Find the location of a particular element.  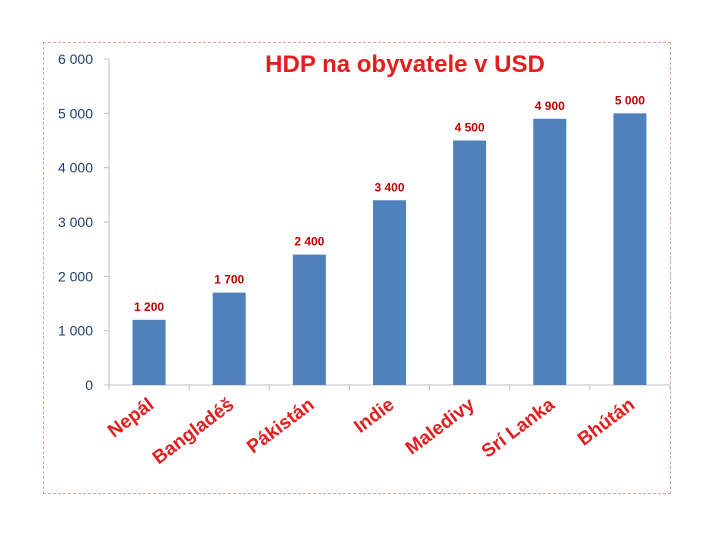

category-label: Srí Lanka is located at coordinates (518, 428).